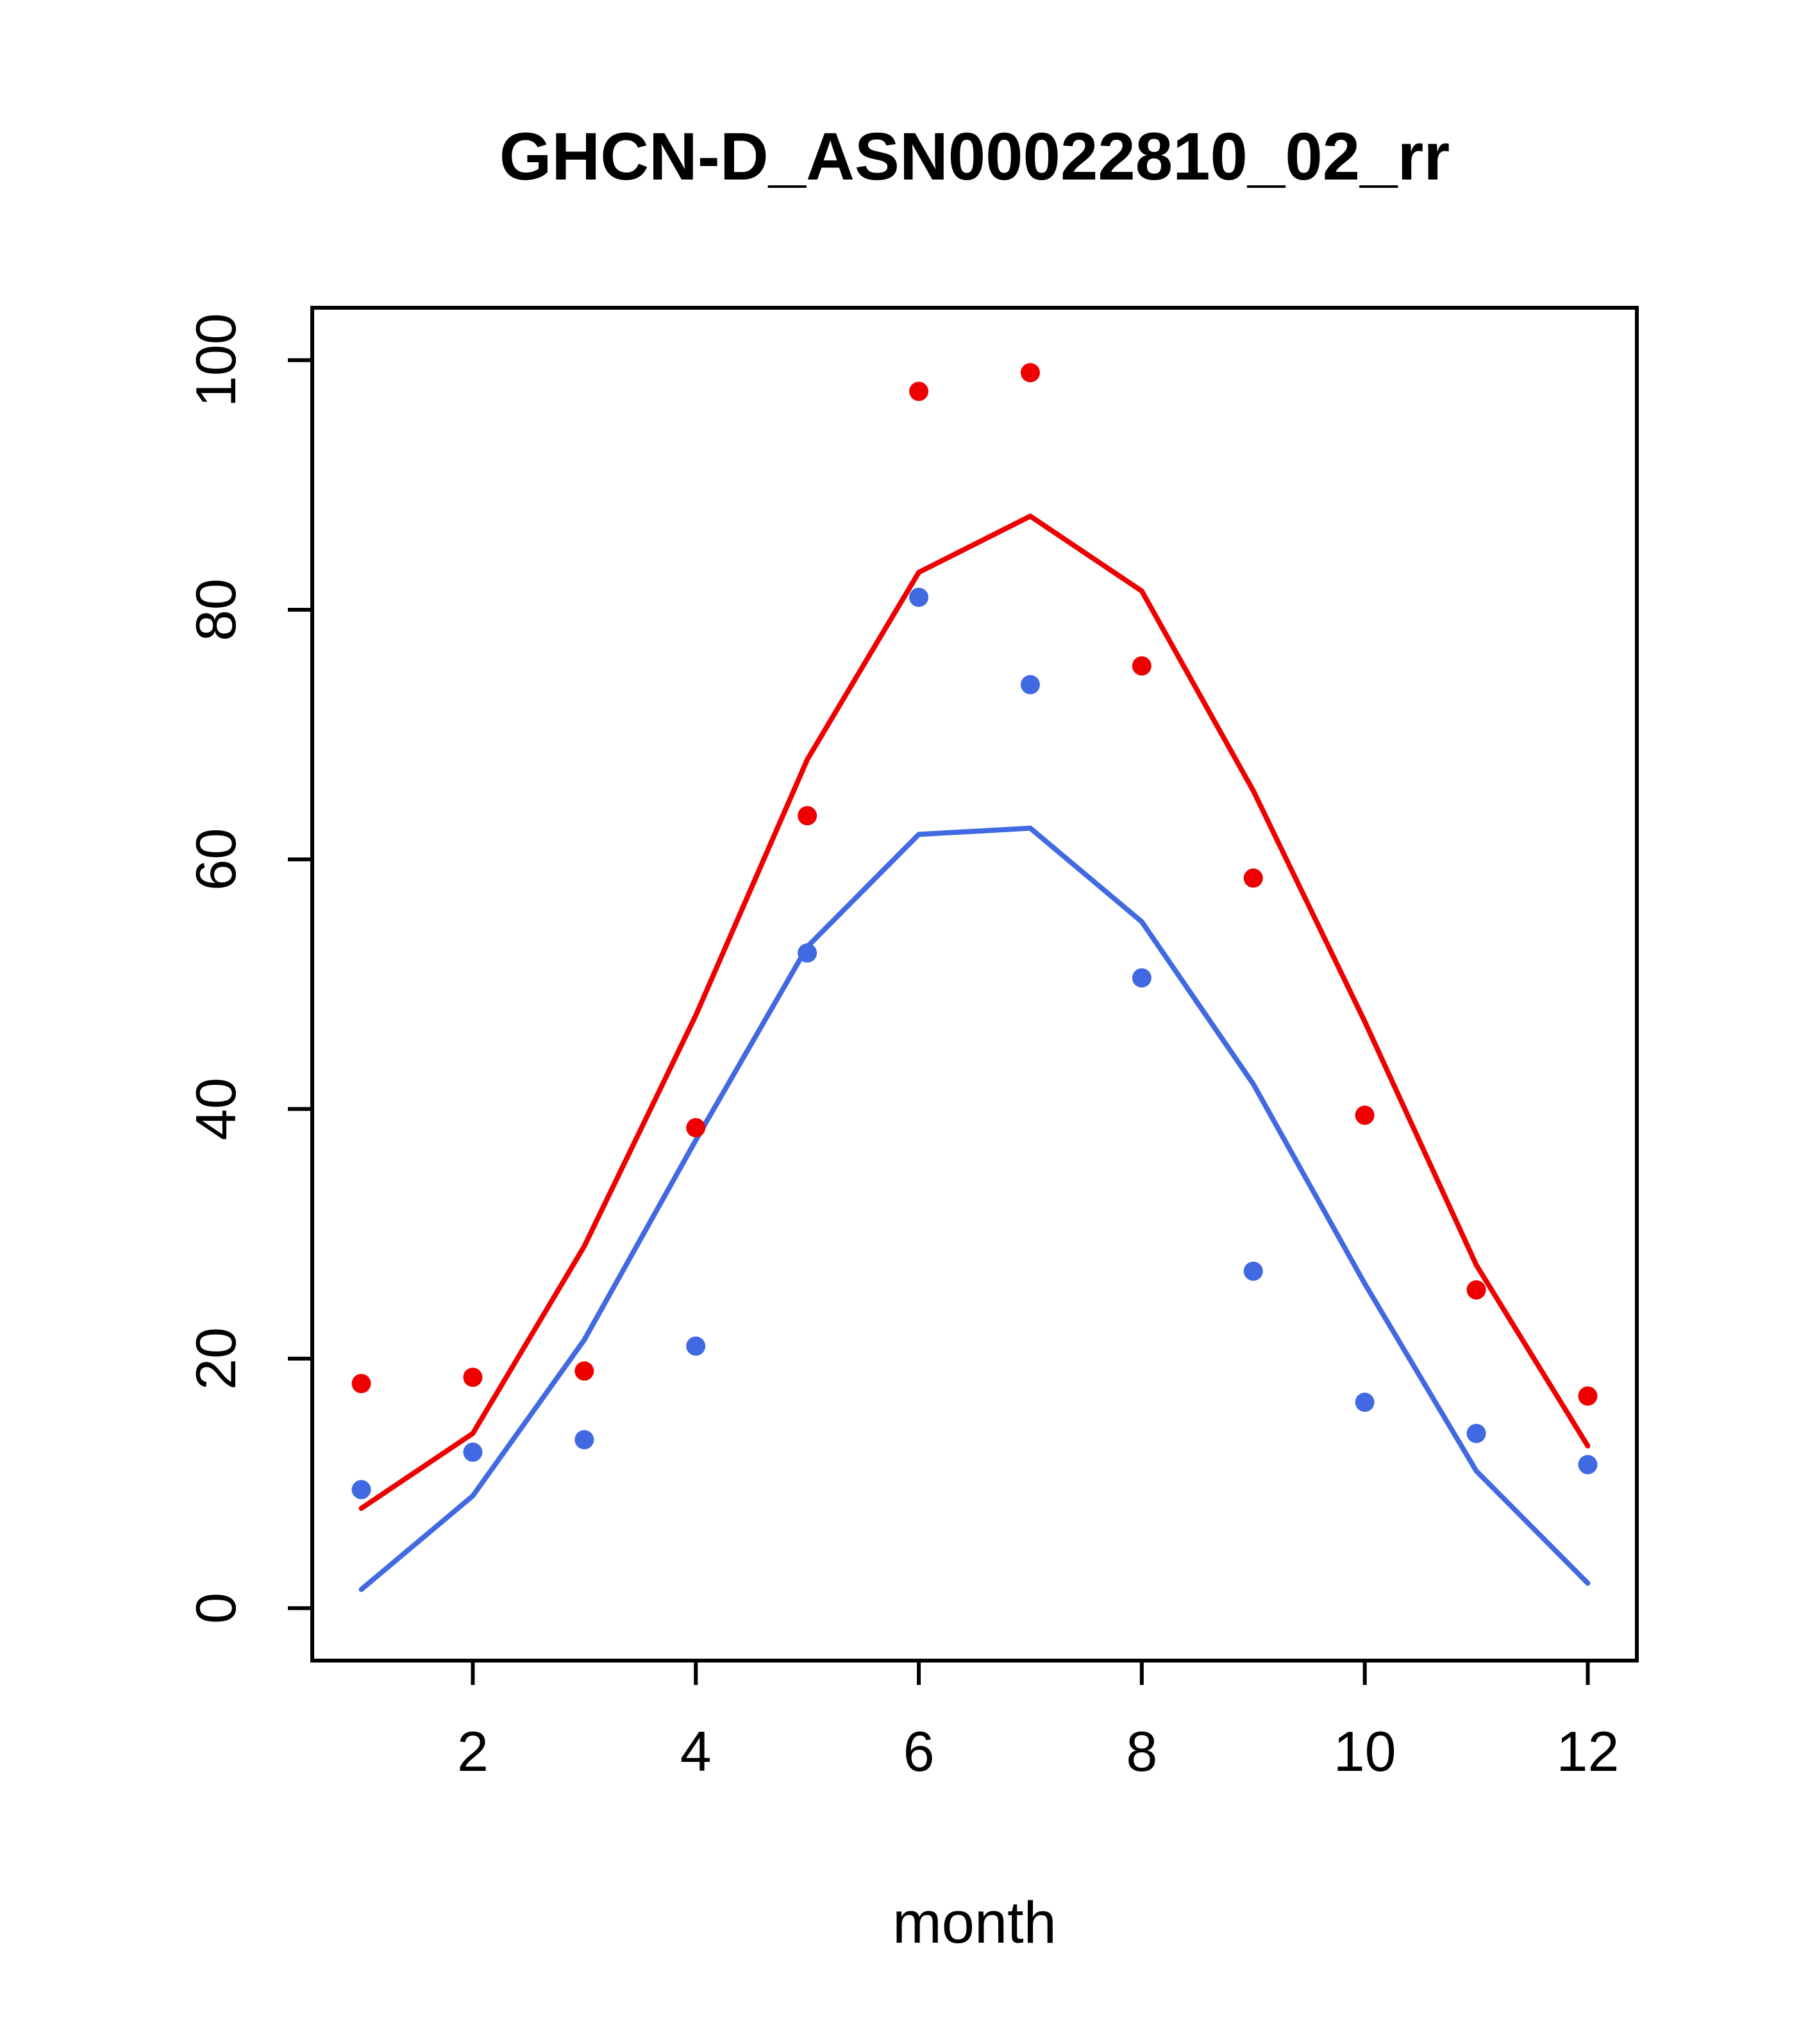 The image size is (1817, 2044). I want to click on y-tick-label: 100, so click(216, 360).